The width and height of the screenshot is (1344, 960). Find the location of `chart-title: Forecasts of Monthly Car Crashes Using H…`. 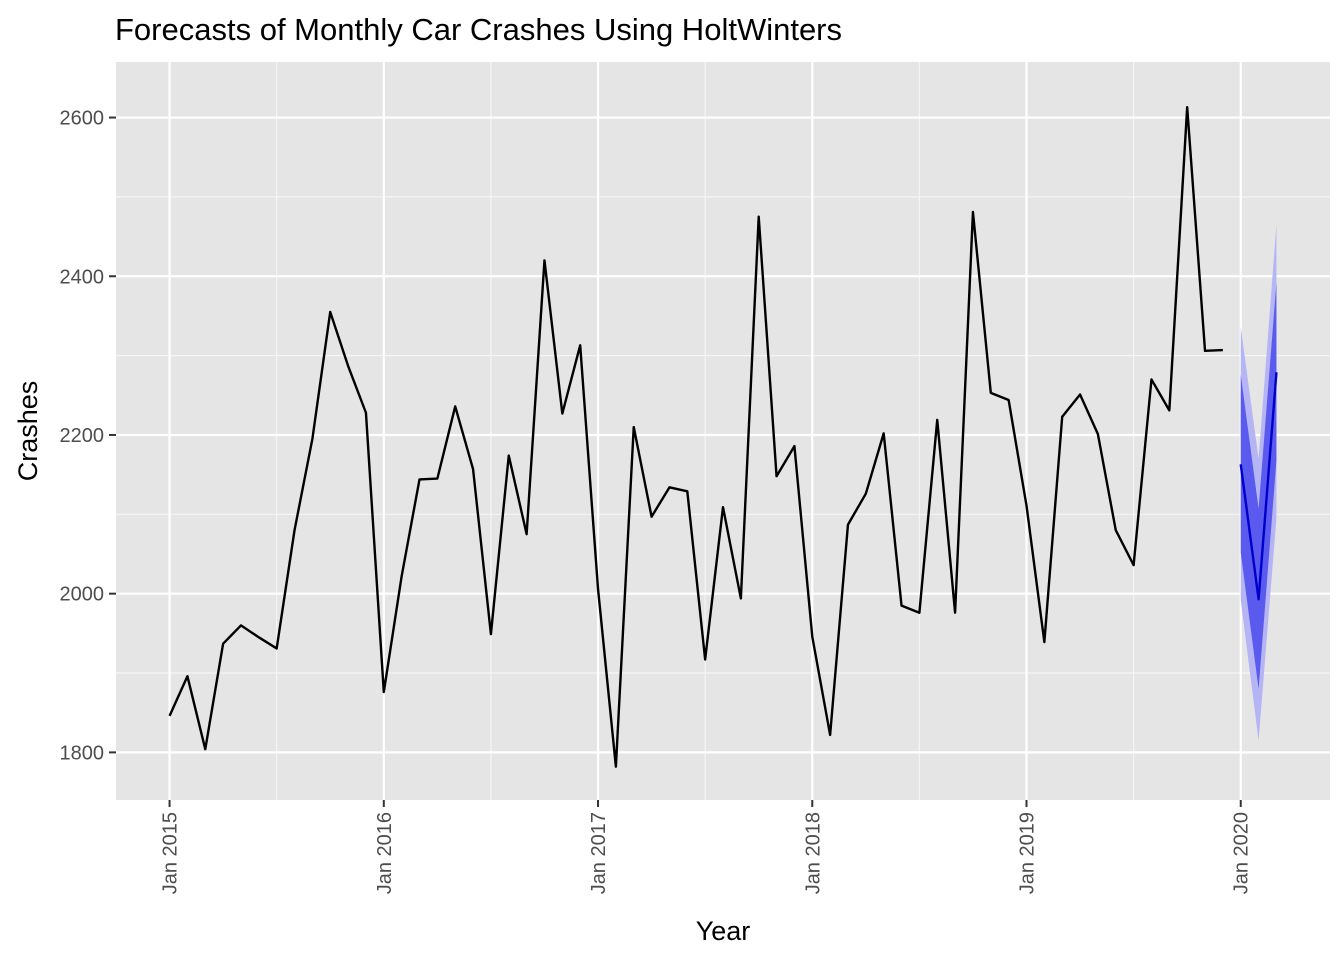

chart-title: Forecasts of Monthly Car Crashes Using H… is located at coordinates (478, 29).